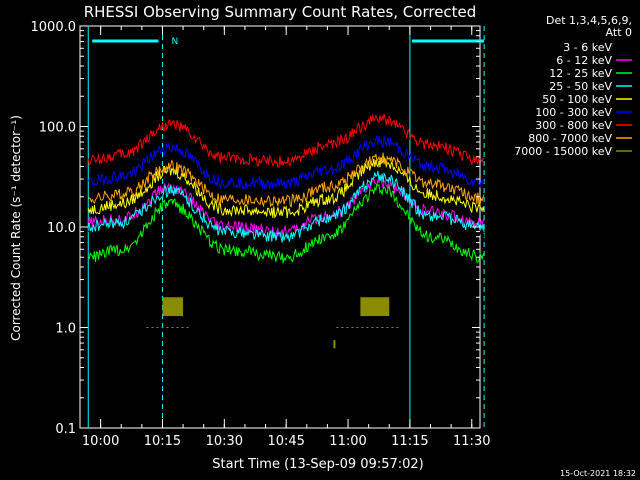 The image size is (640, 480). What do you see at coordinates (285, 441) in the screenshot?
I see `x-tick-label: 10:45` at bounding box center [285, 441].